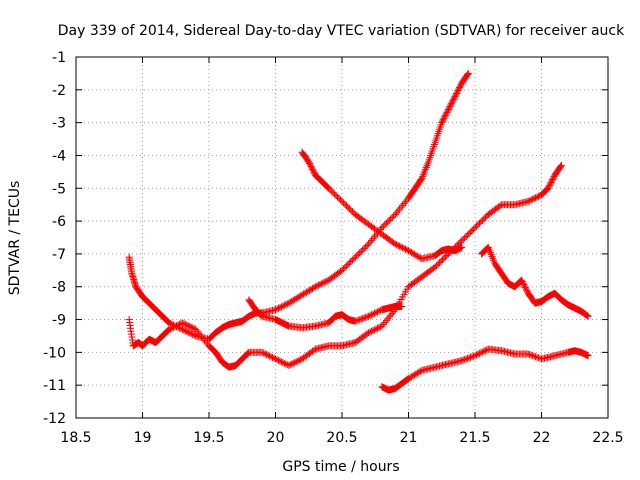 The height and width of the screenshot is (480, 640). Describe the element at coordinates (54, 386) in the screenshot. I see `y-tick-label: -11` at that location.